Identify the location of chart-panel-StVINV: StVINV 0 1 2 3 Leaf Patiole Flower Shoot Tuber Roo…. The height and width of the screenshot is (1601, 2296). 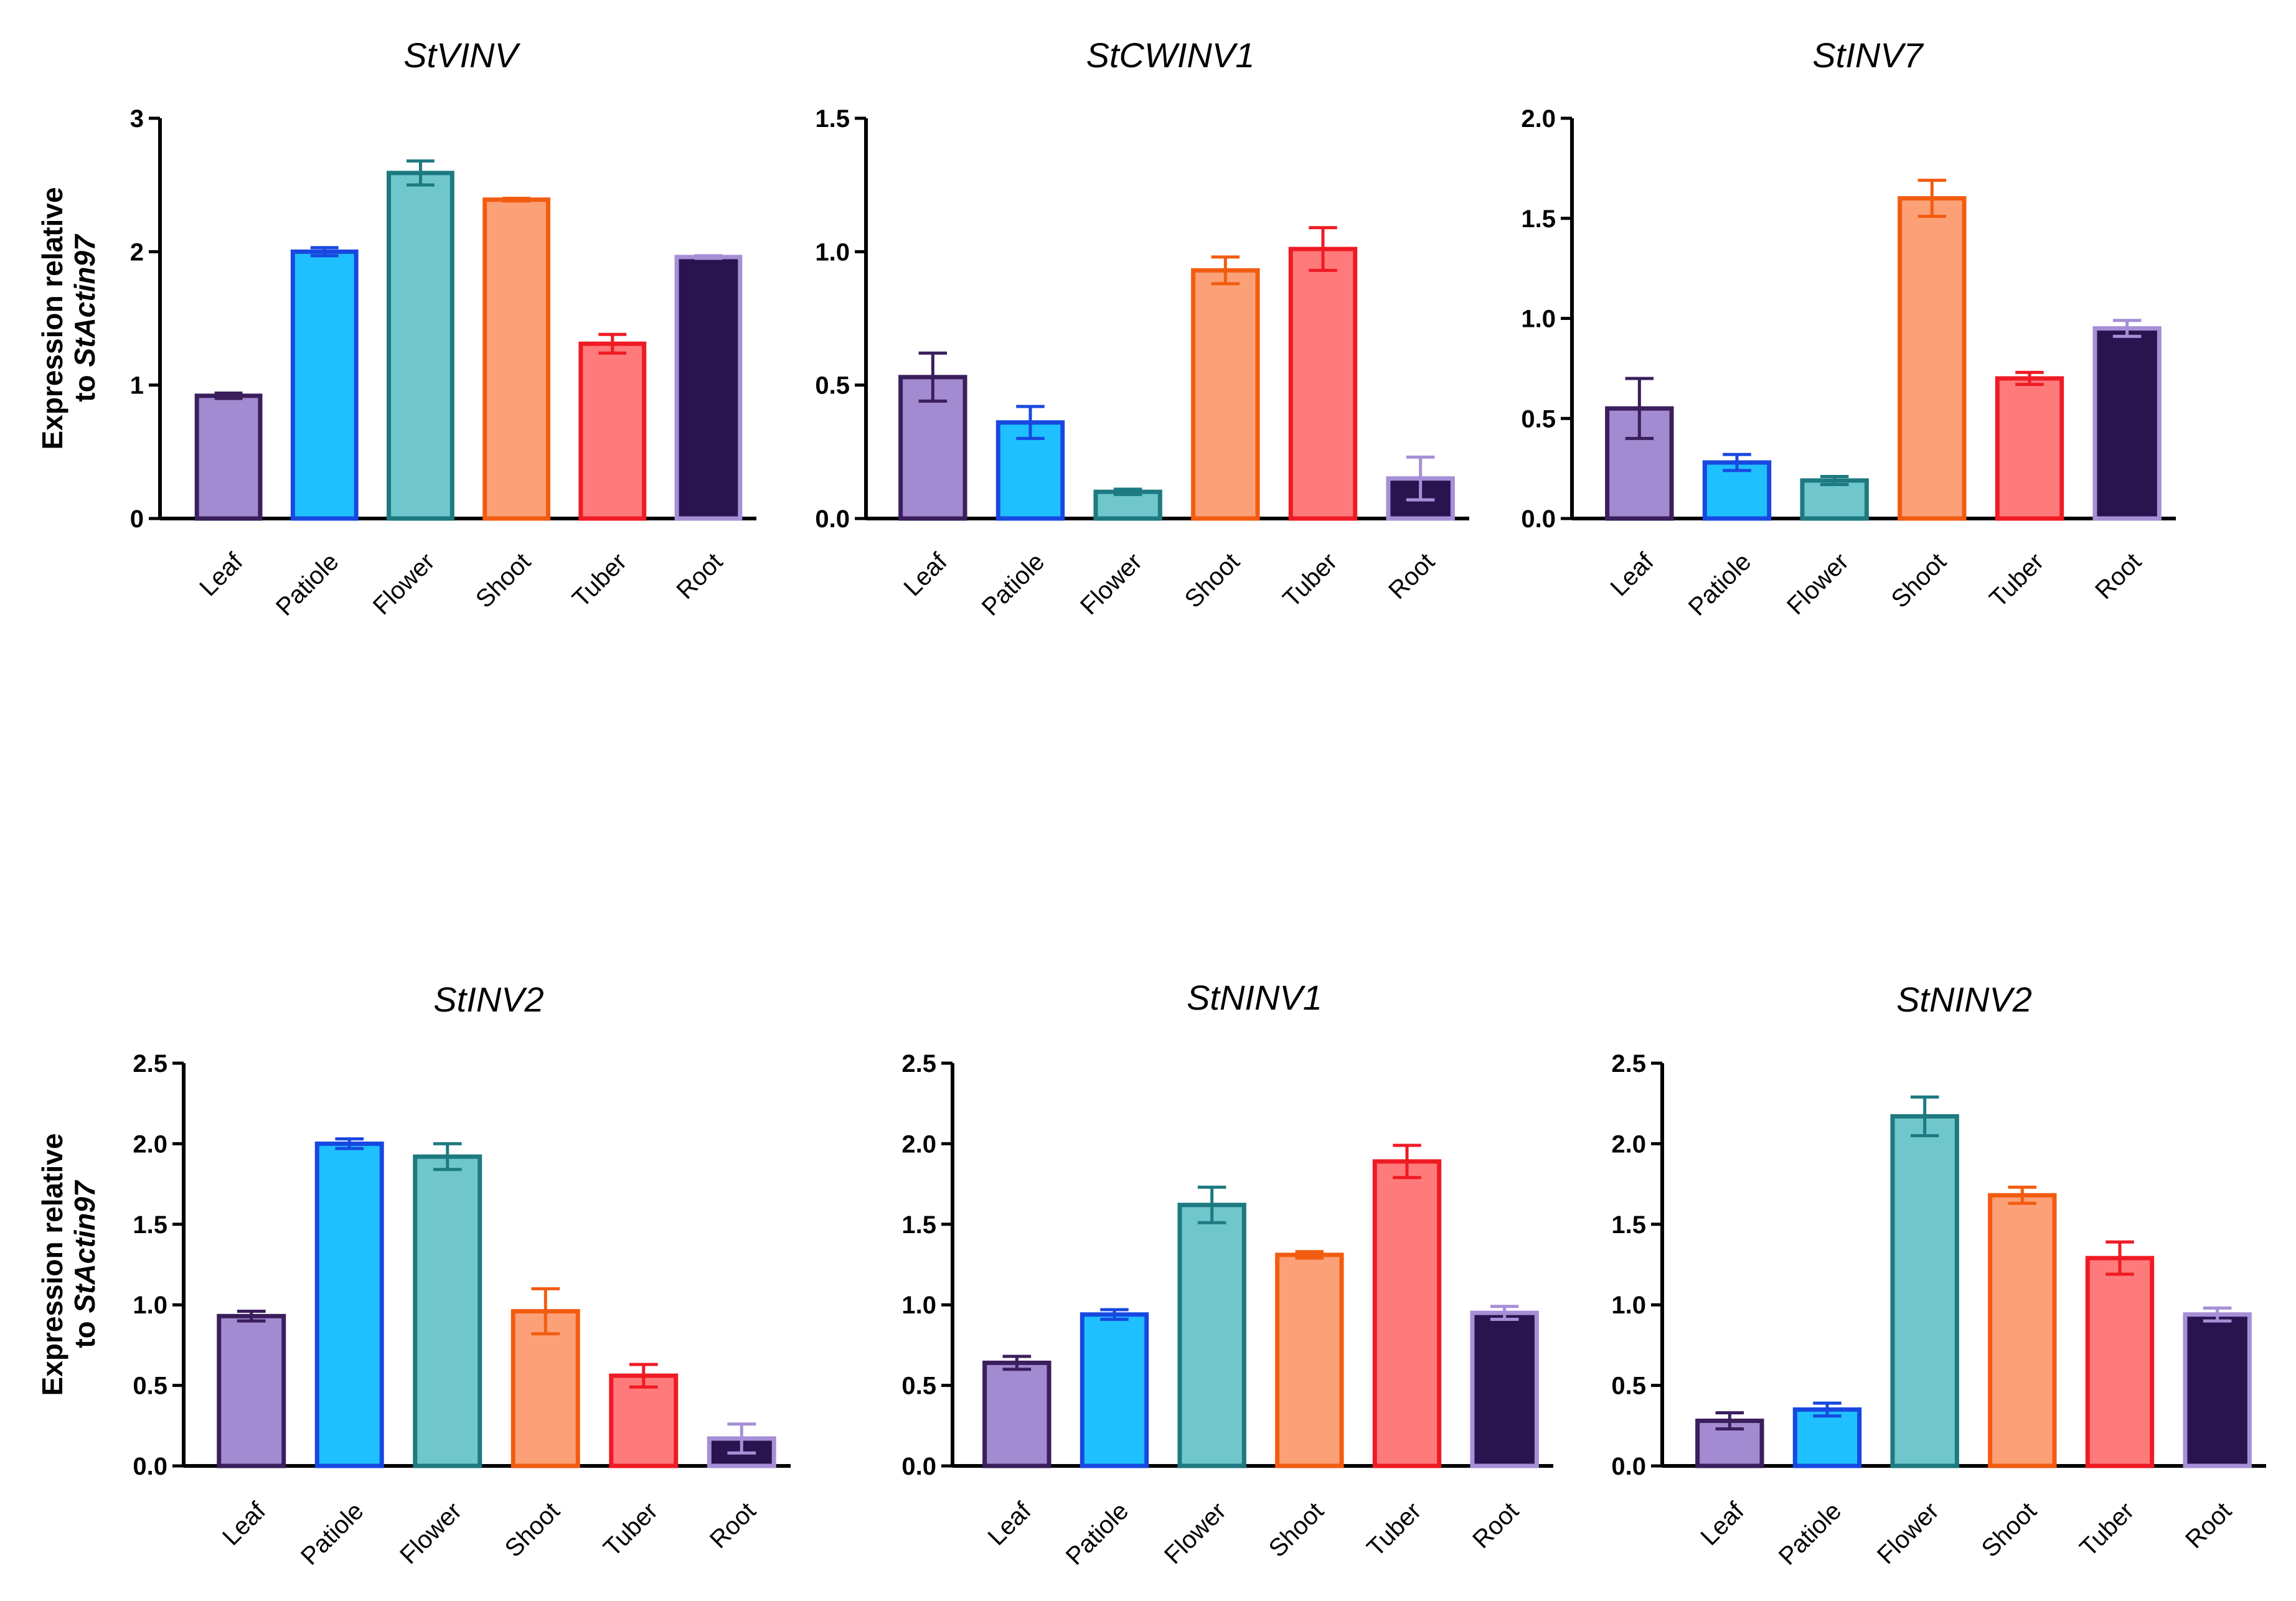
(396, 328).